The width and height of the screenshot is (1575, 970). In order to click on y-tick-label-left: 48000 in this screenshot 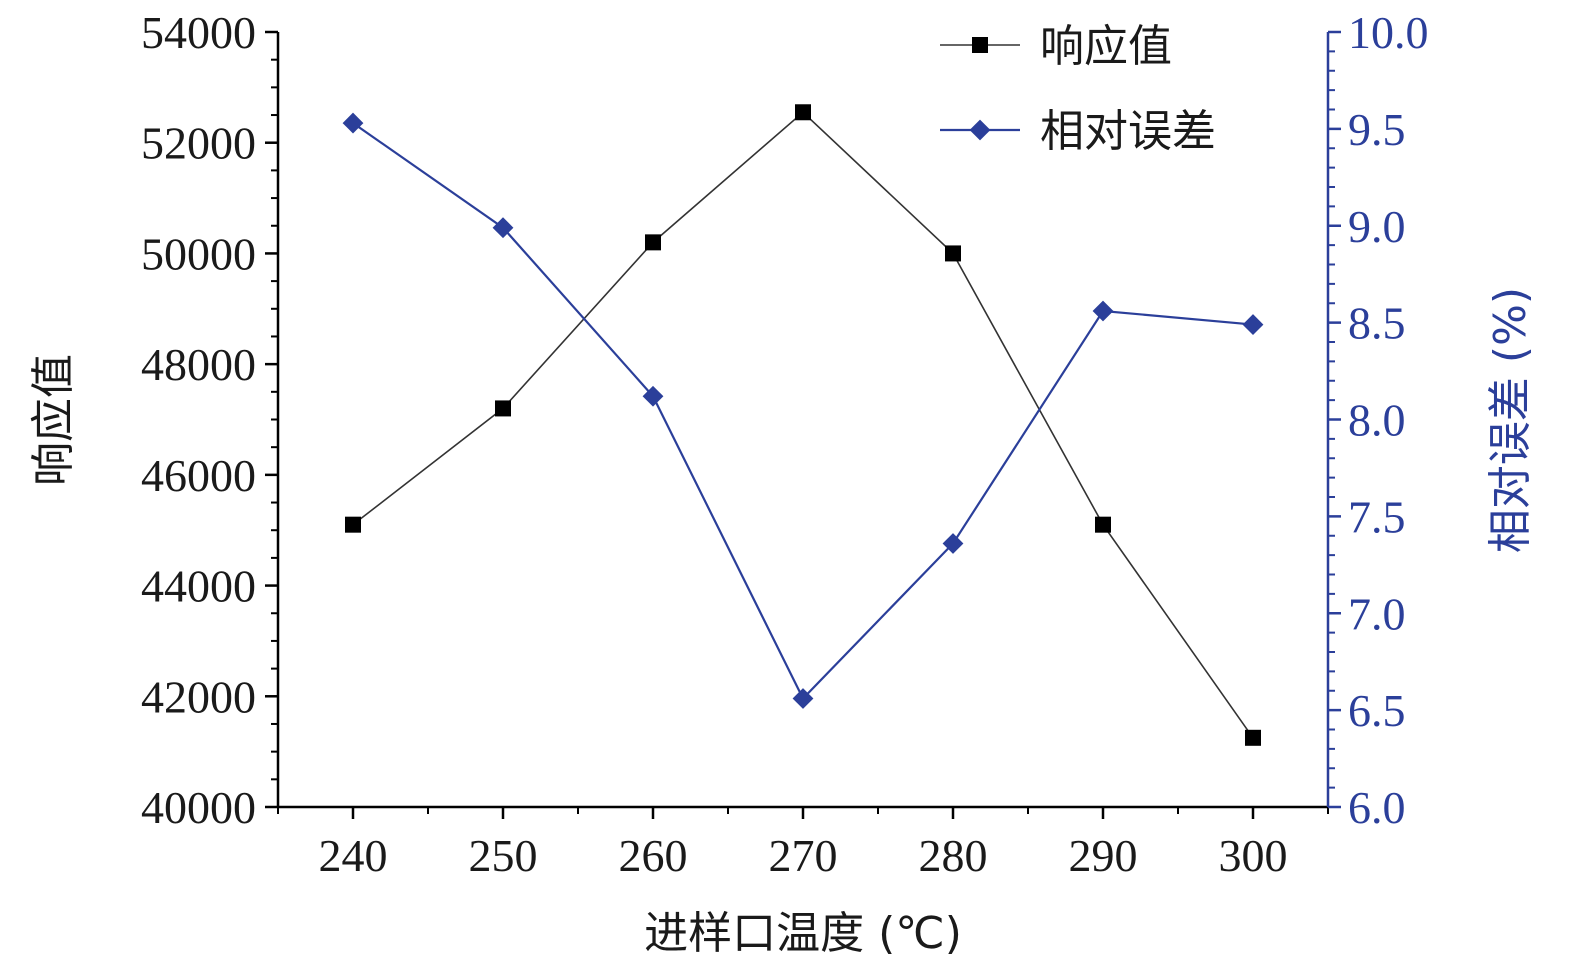, I will do `click(198, 364)`.